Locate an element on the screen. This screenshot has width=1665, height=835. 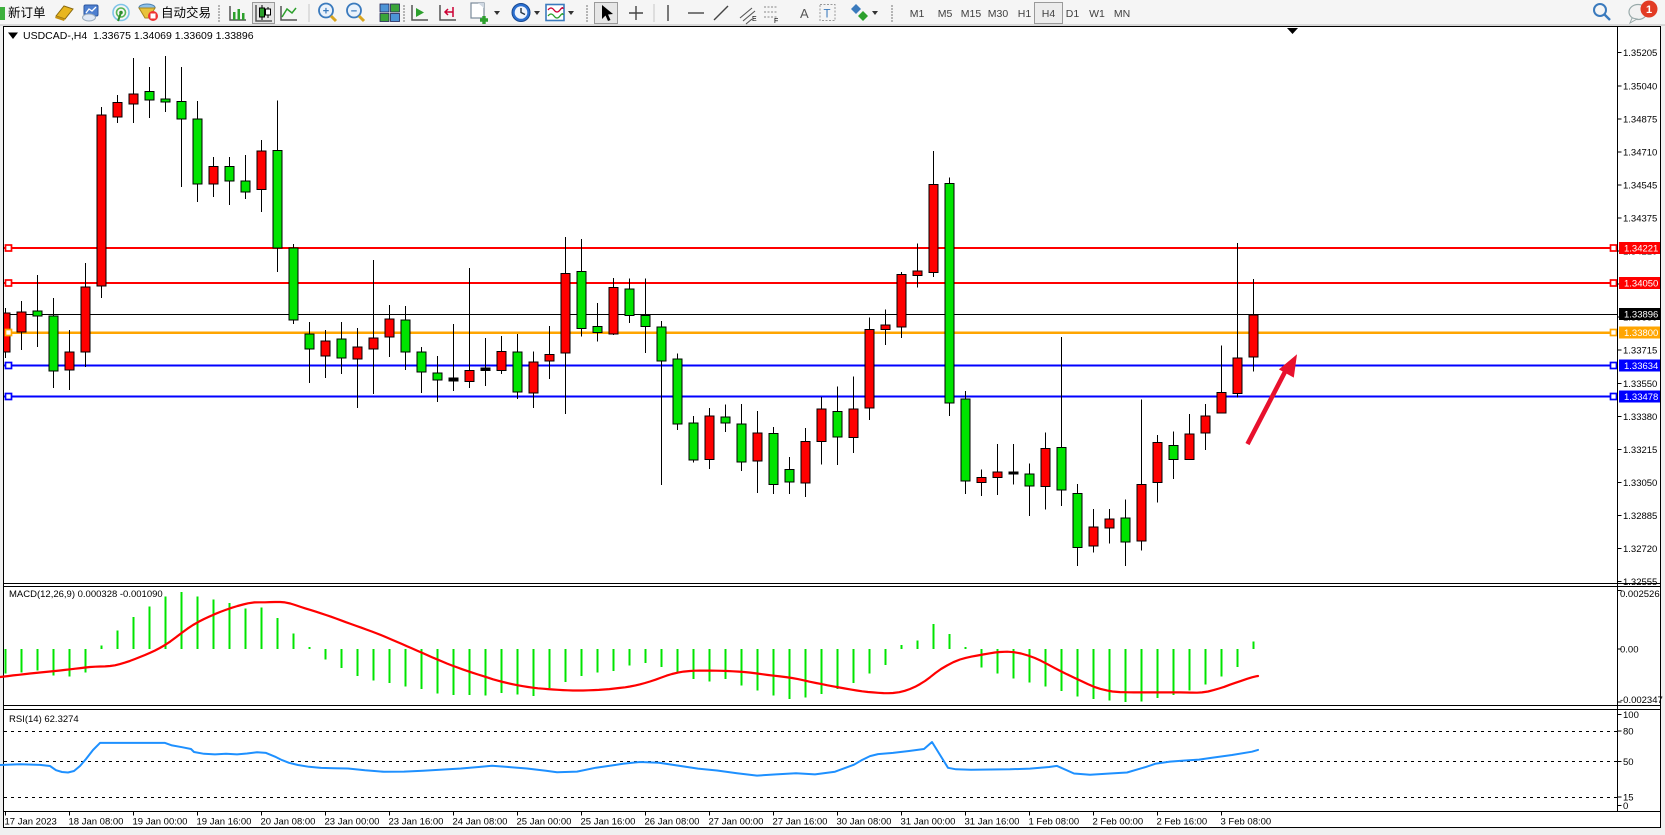
svg-text: 20 Jan 08:00 is located at coordinates (288, 822).